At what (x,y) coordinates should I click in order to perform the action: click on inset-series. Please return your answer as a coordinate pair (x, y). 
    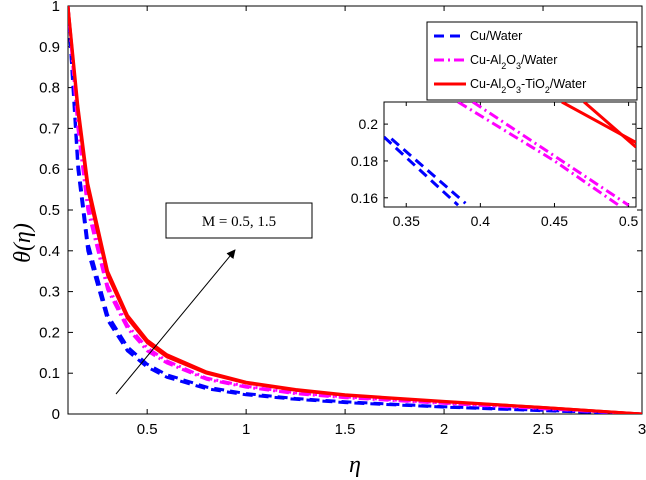
    Looking at the image, I should click on (510, 154).